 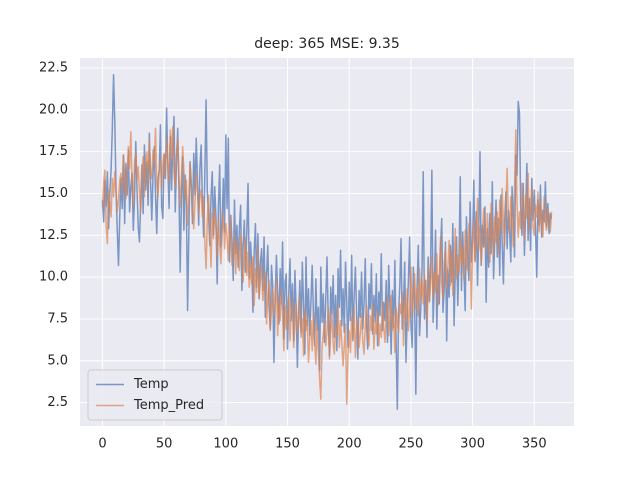 What do you see at coordinates (151, 384) in the screenshot?
I see `legend-label: Temp` at bounding box center [151, 384].